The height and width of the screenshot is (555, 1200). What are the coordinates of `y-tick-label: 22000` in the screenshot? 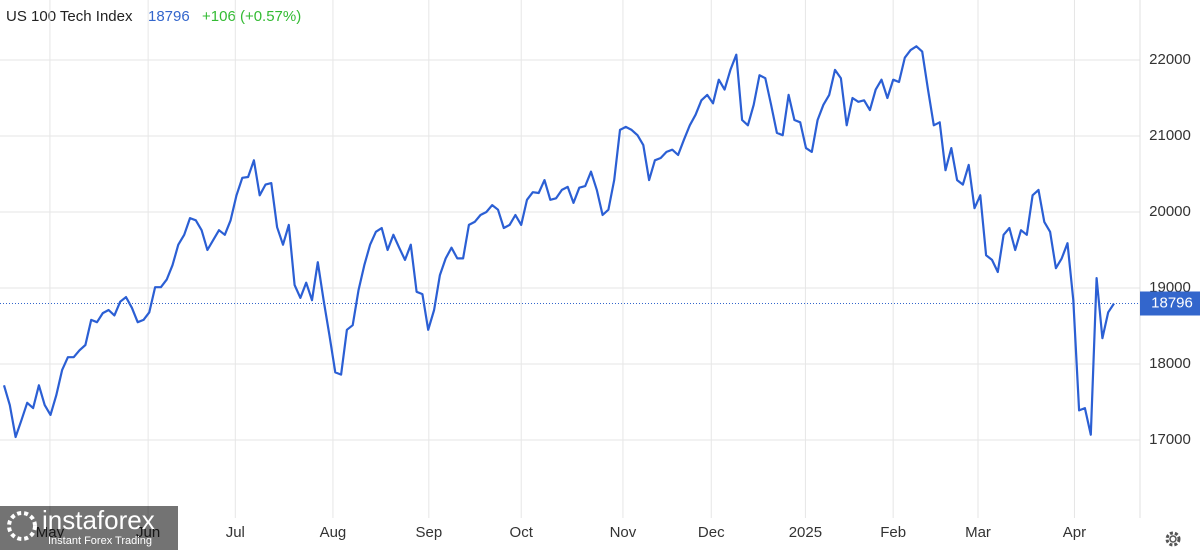 It's located at (1170, 59).